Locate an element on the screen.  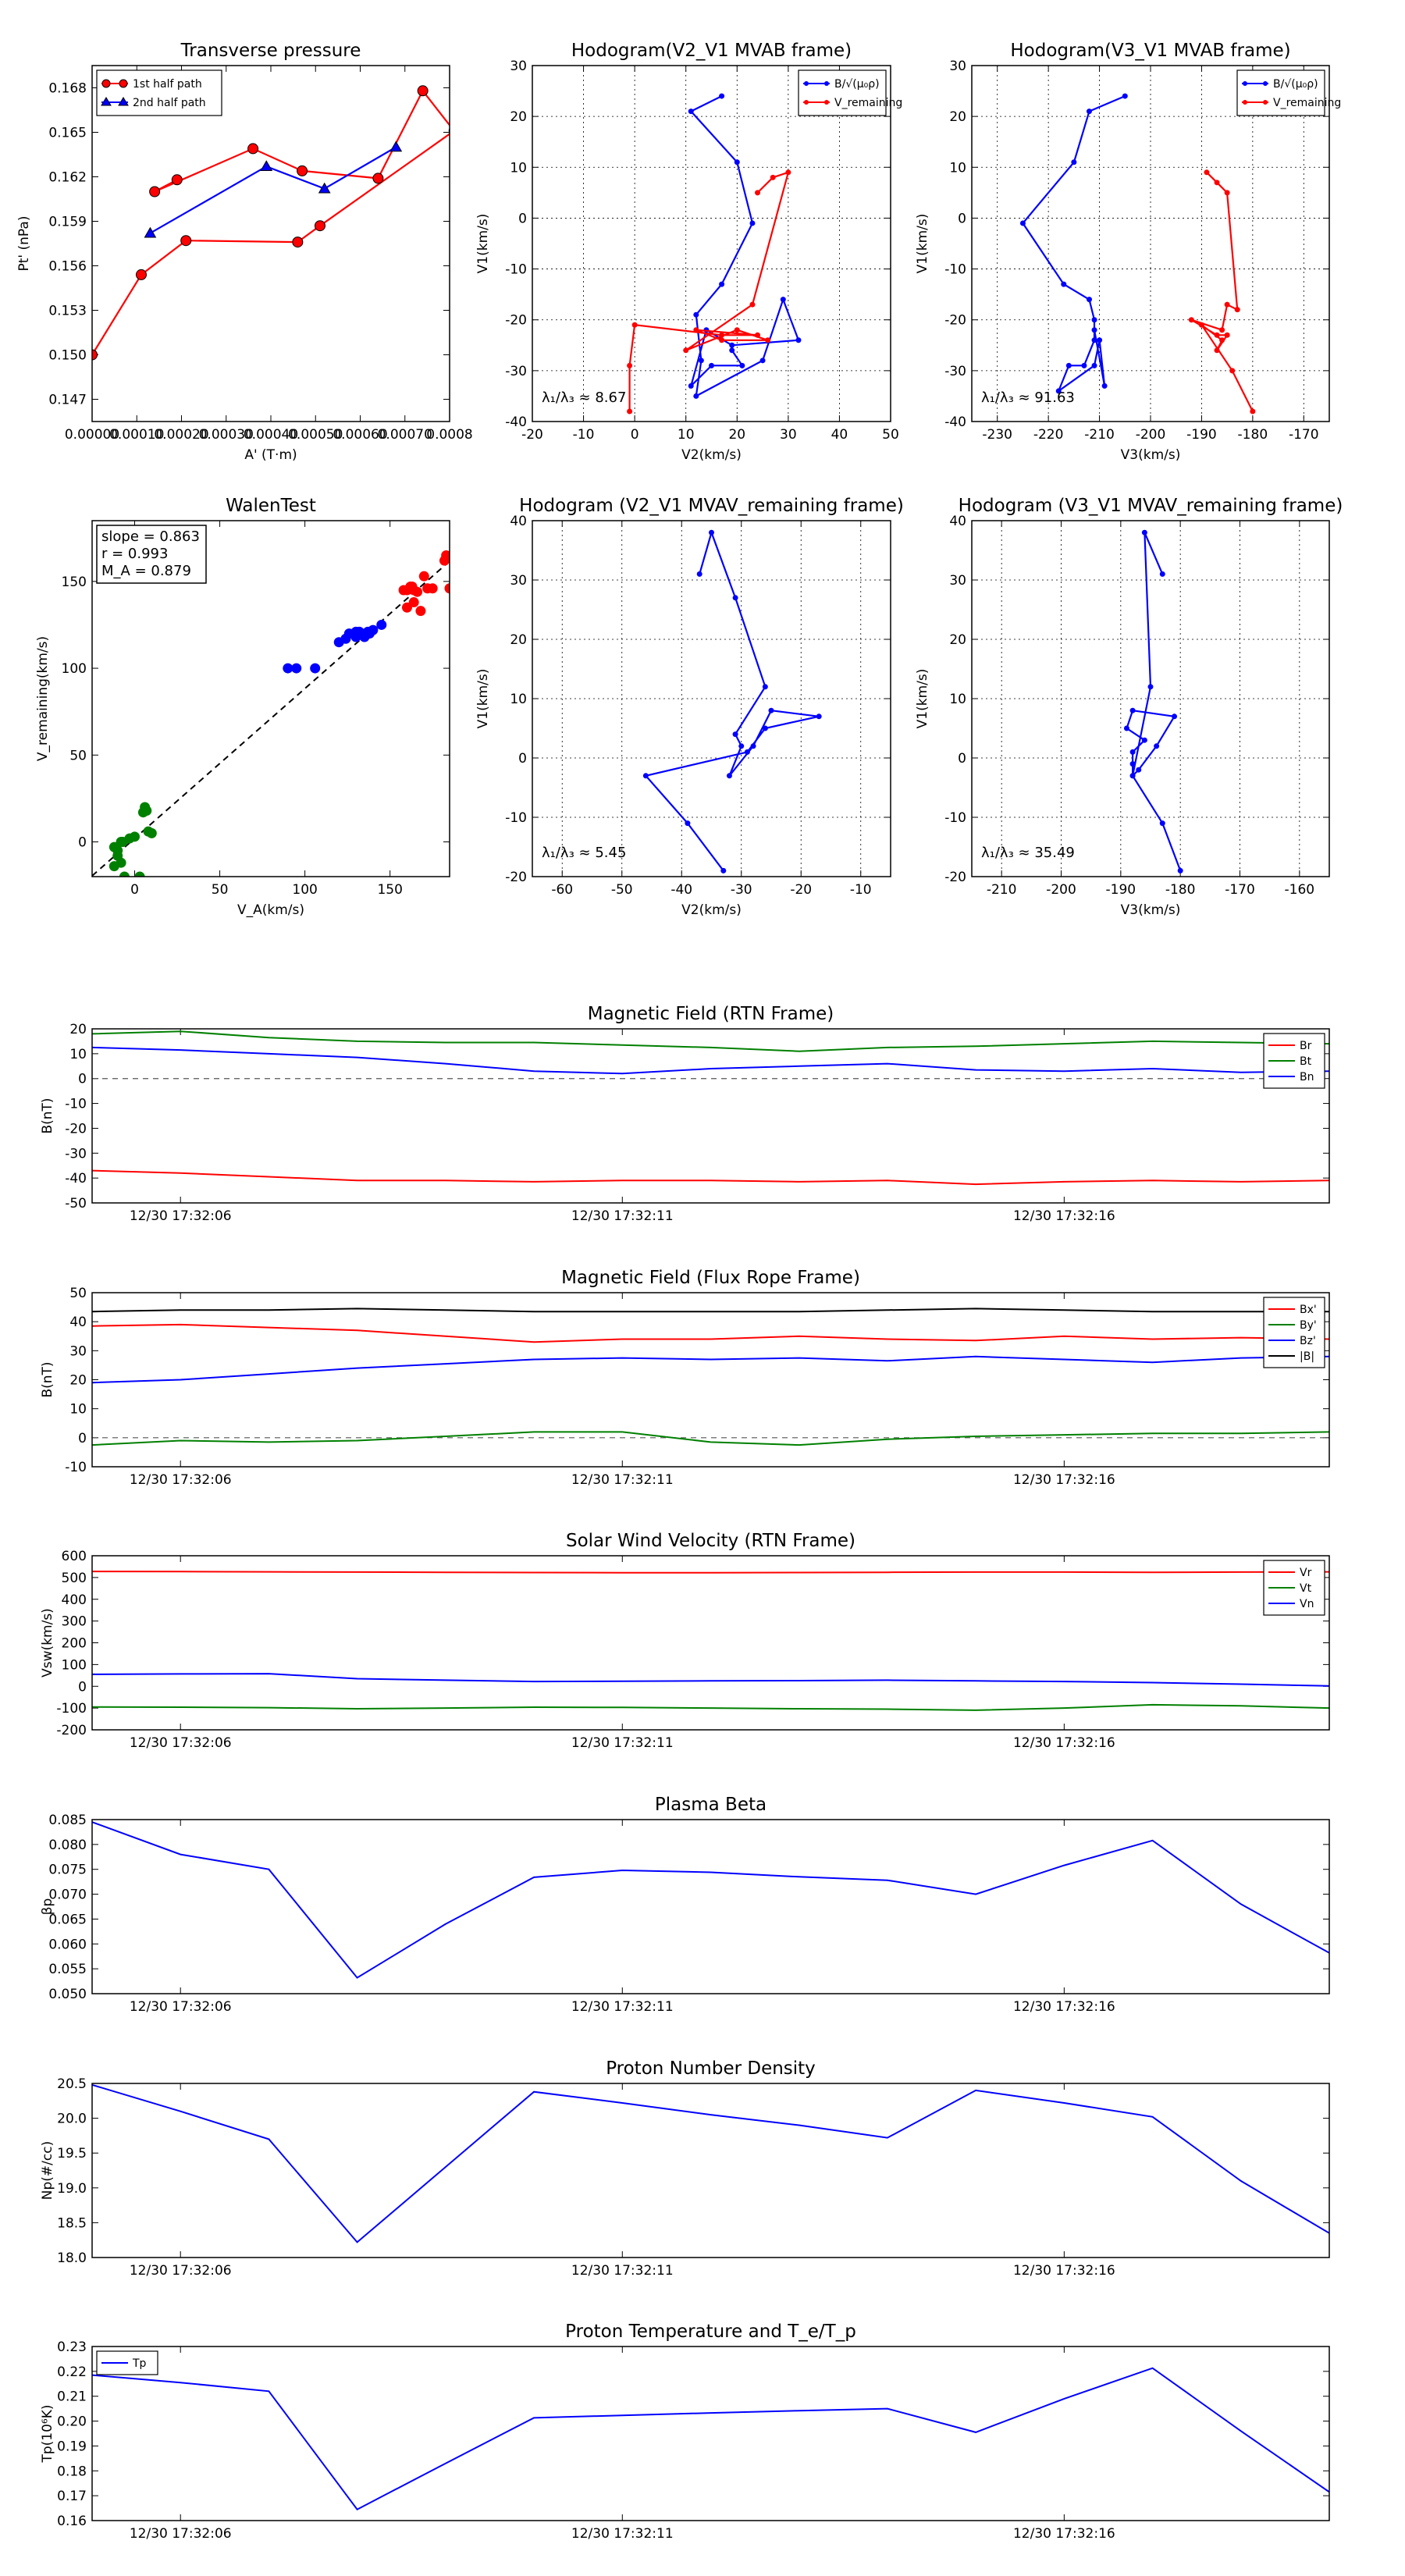
series-line-1st half path is located at coordinates (271, 222).